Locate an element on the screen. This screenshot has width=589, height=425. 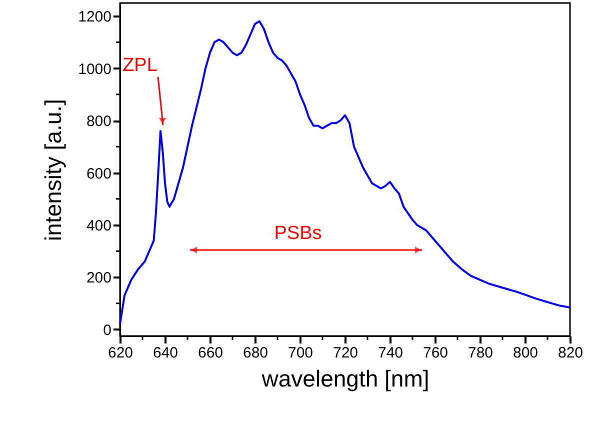
y-tick-label: 0 is located at coordinates (107, 330).